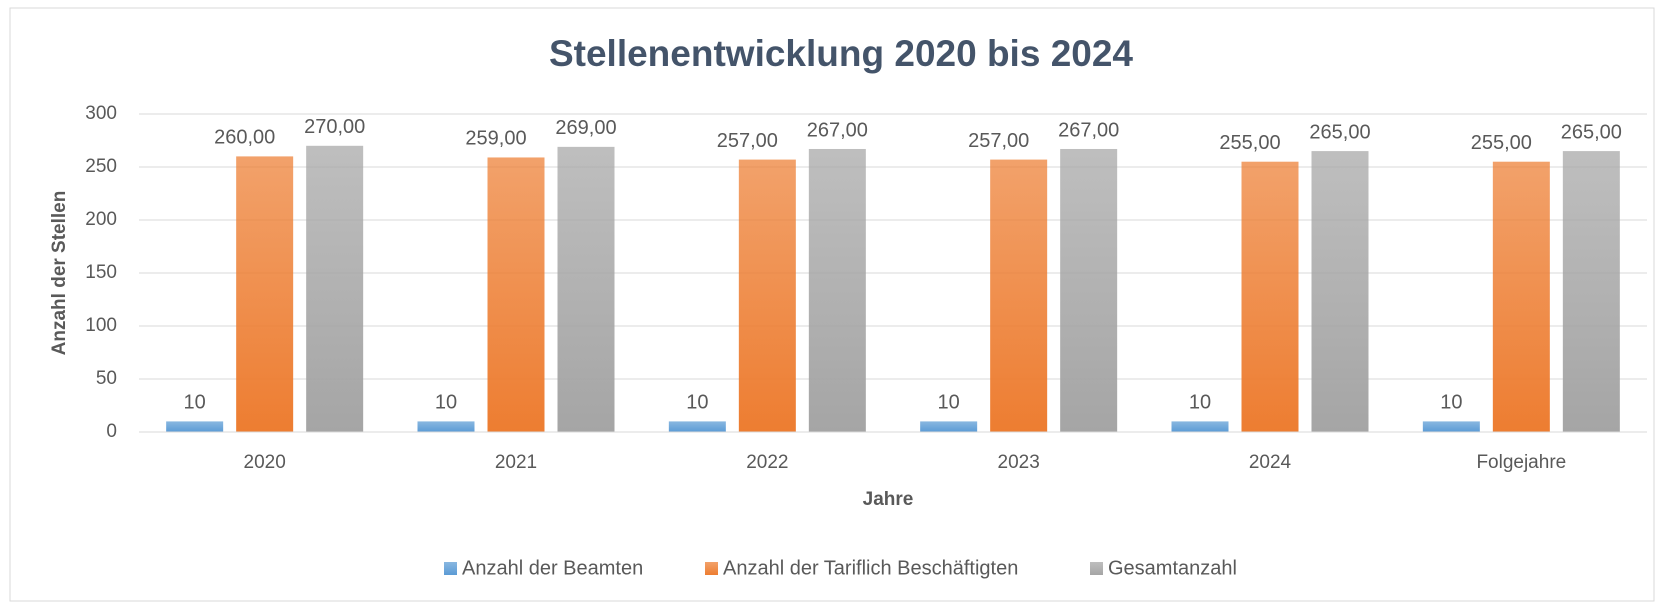 The width and height of the screenshot is (1656, 603). I want to click on y-tick-label: 300, so click(101, 113).